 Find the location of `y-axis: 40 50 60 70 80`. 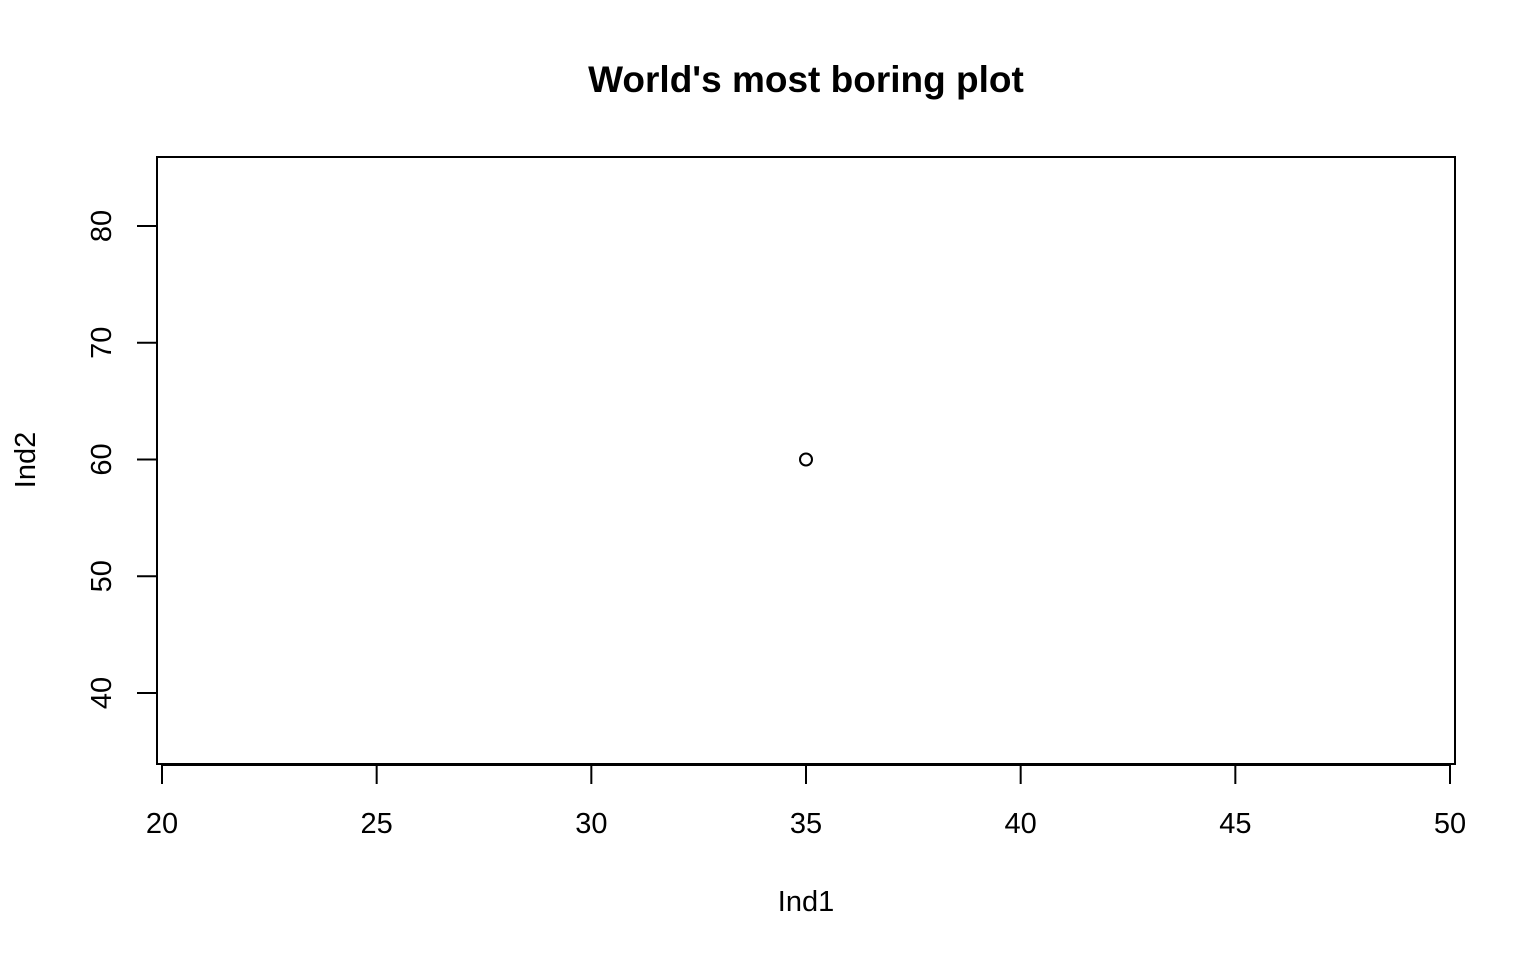

y-axis: 40 50 60 70 80 is located at coordinates (122, 459).